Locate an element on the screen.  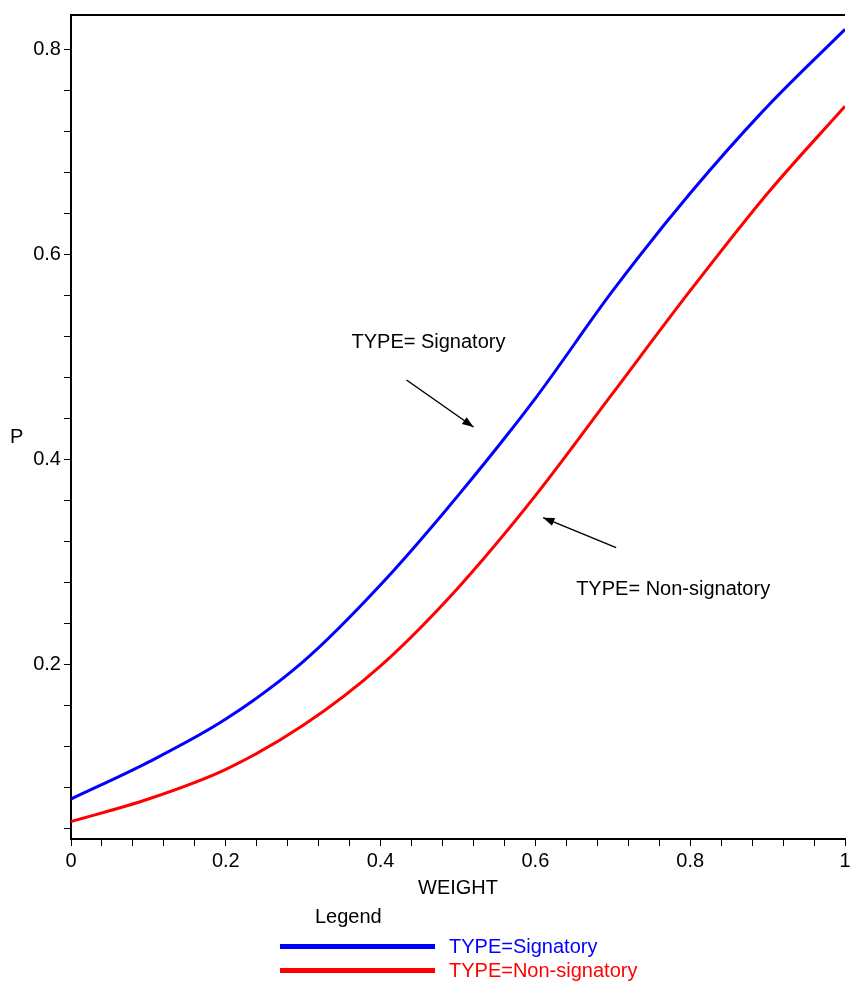
y-tick-label: 0.8 is located at coordinates (47, 48).